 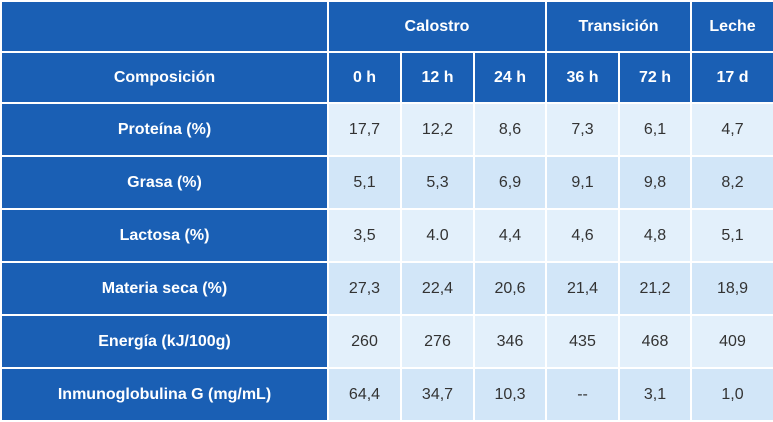 What do you see at coordinates (364, 341) in the screenshot?
I see `table-cell: 260` at bounding box center [364, 341].